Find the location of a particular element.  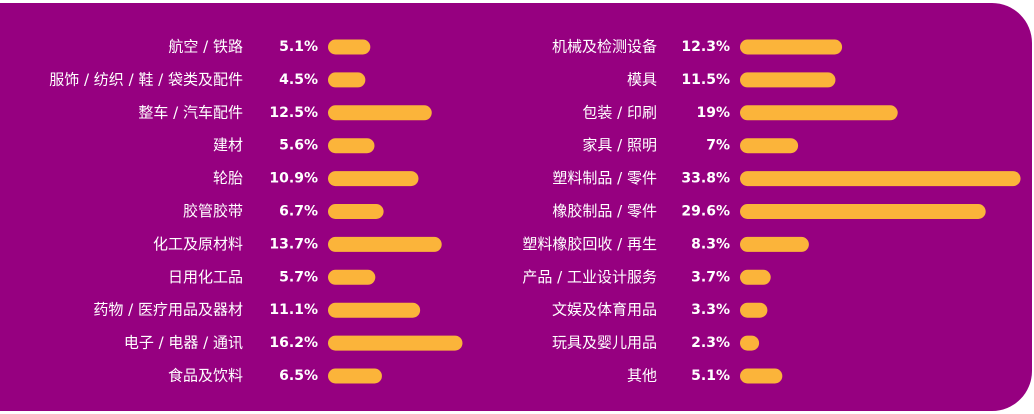

category-label: 化工及原材料 is located at coordinates (198, 244).